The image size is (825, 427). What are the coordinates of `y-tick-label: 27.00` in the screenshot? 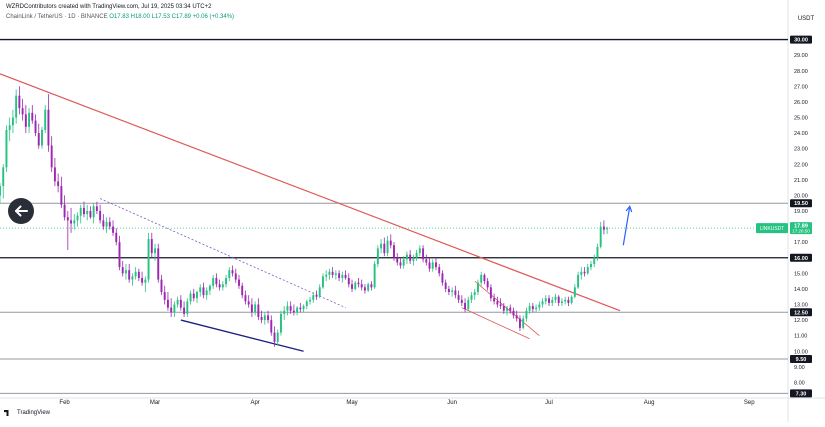 It's located at (801, 87).